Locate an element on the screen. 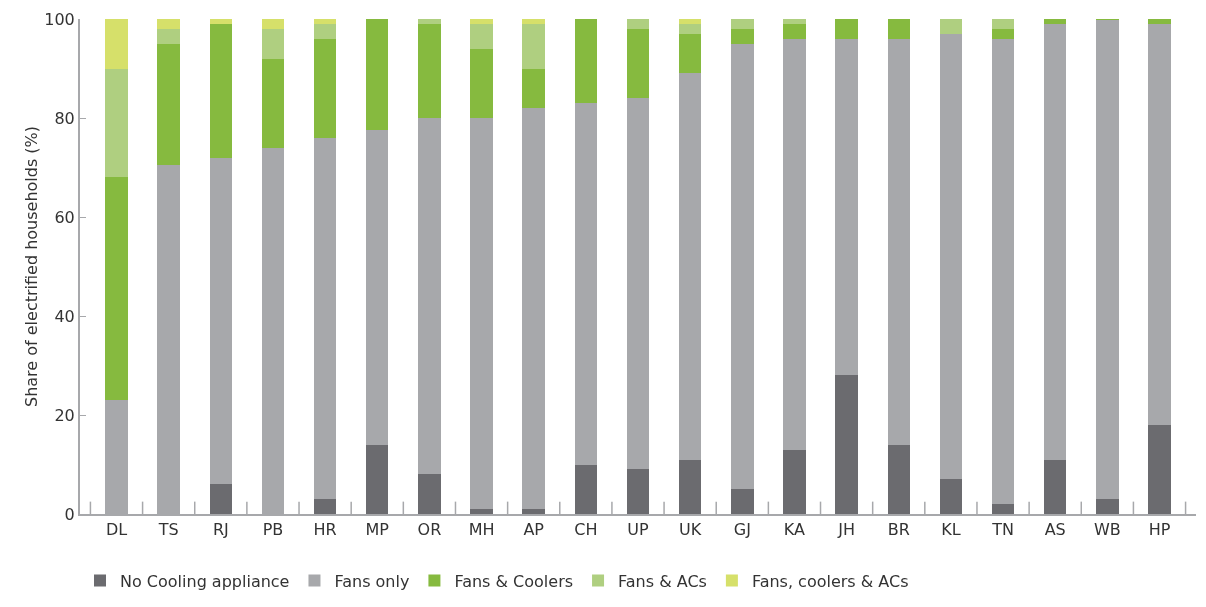 This screenshot has width=1206, height=607. y-axis-title: Share of electrified households (%) is located at coordinates (31, 266).